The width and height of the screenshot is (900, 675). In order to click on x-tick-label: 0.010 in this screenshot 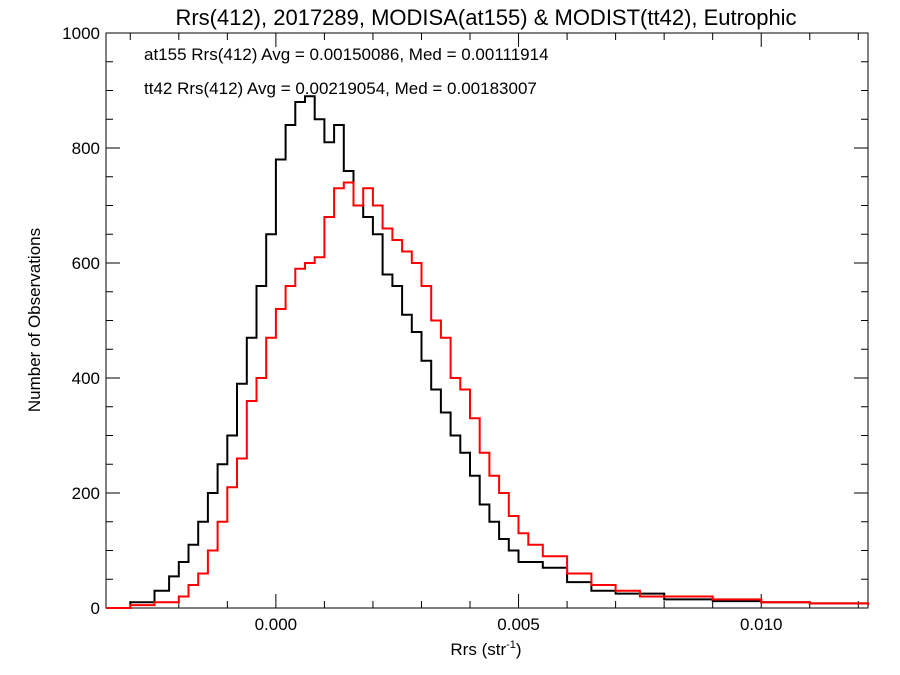, I will do `click(761, 624)`.